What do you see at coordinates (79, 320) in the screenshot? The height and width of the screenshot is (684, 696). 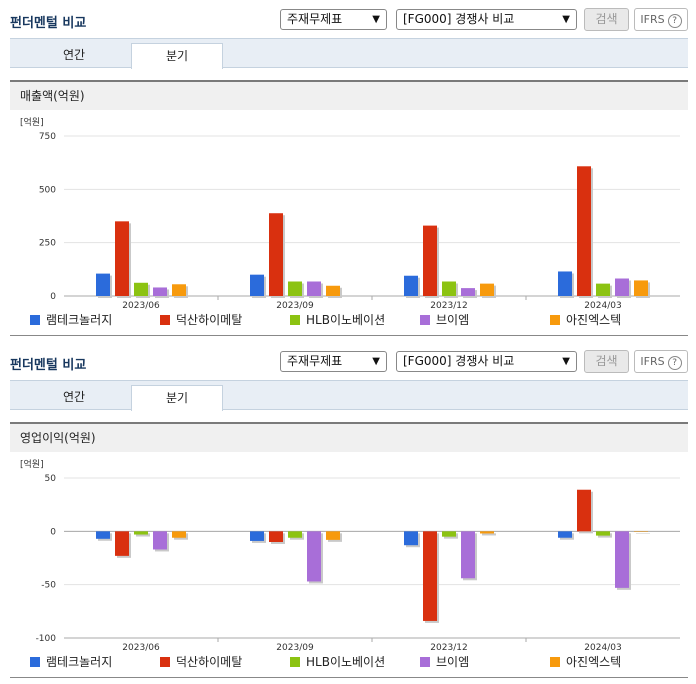 I see `legend-label: 램테크놀러지` at bounding box center [79, 320].